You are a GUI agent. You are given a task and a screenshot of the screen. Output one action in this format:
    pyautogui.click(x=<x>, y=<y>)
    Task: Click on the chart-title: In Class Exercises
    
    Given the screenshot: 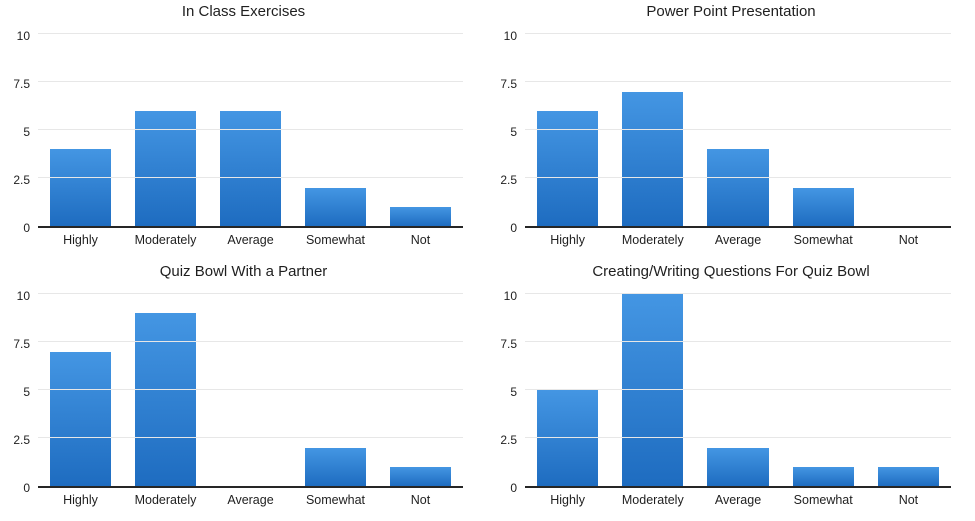 What is the action you would take?
    pyautogui.click(x=243, y=11)
    